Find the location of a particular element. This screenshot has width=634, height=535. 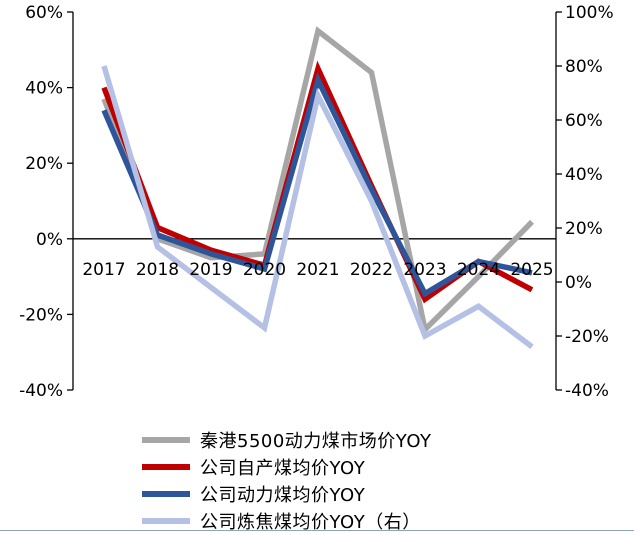

left-axis-tick-label: 40% is located at coordinates (44, 89).